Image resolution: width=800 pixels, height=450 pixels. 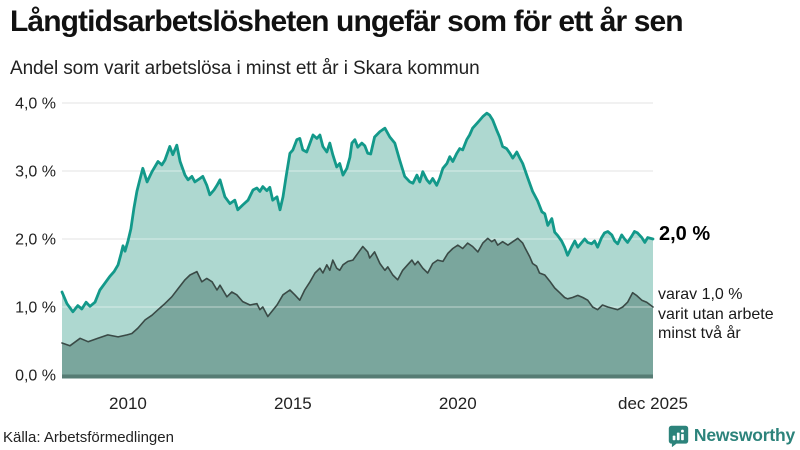 I want to click on svg-text: 2015, so click(x=293, y=403).